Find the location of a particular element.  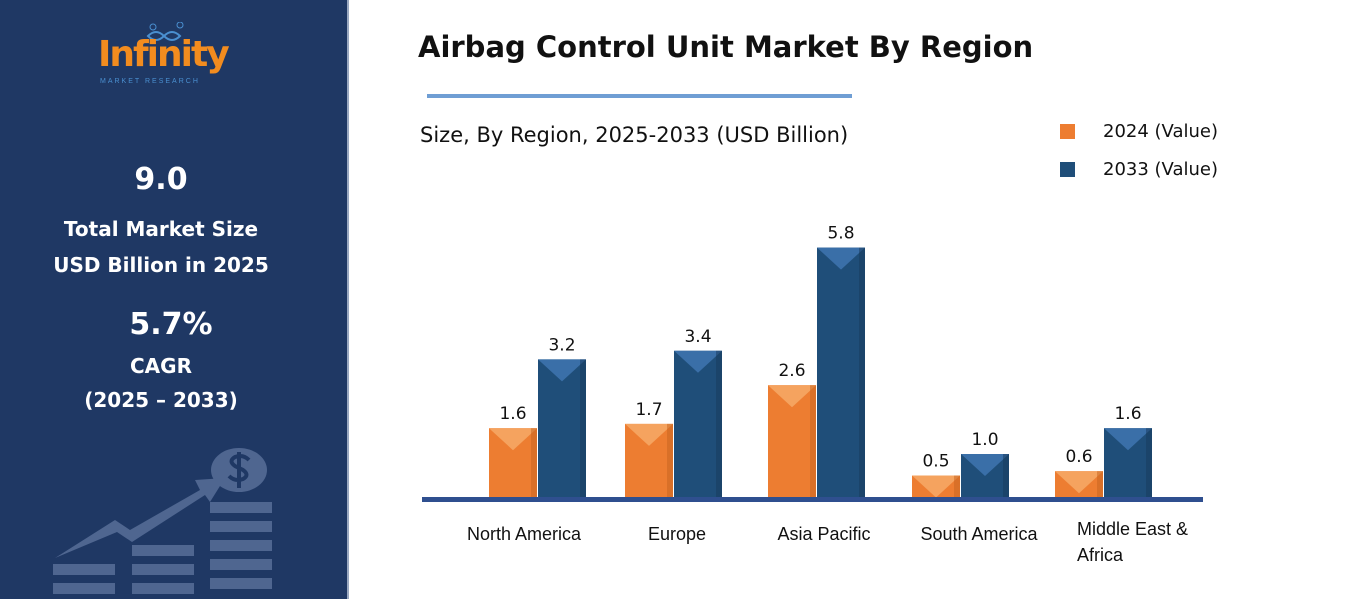

x-axis-line is located at coordinates (812, 499).